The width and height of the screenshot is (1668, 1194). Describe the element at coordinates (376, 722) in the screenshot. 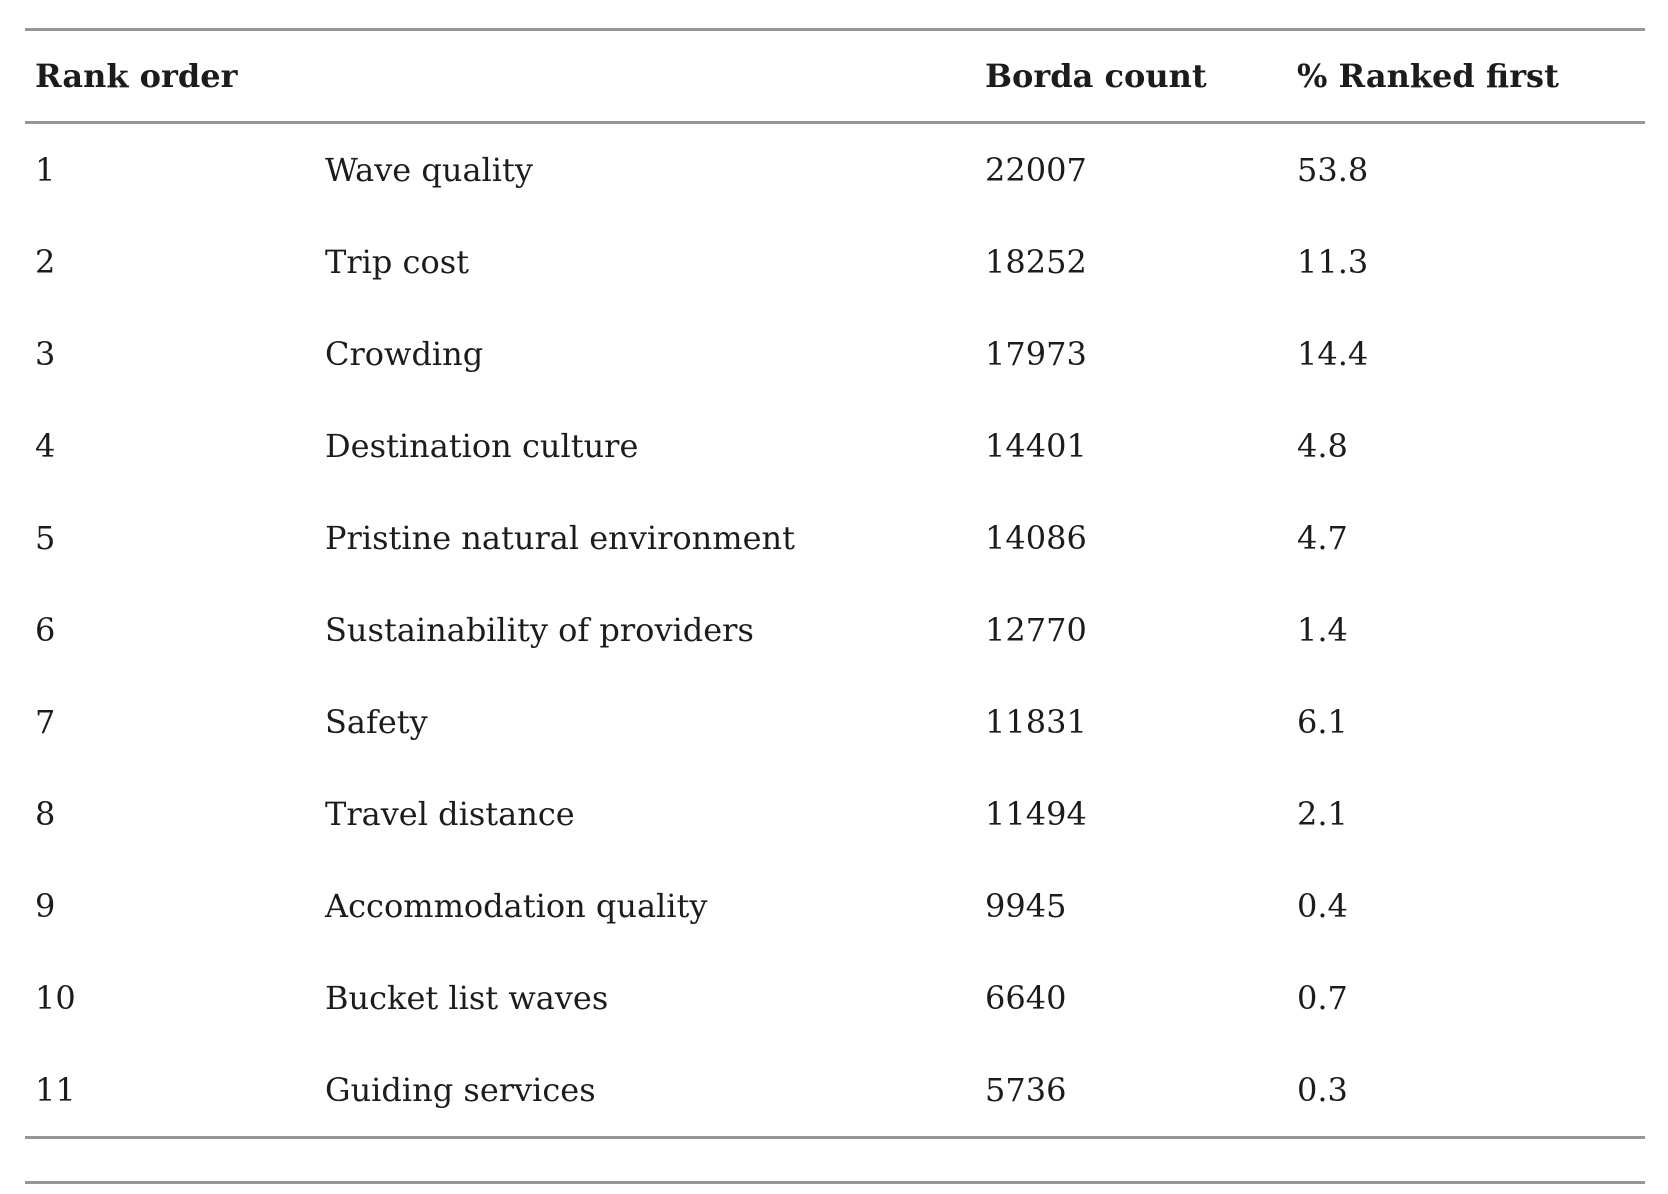

I see `attribute-cell: Safety` at that location.